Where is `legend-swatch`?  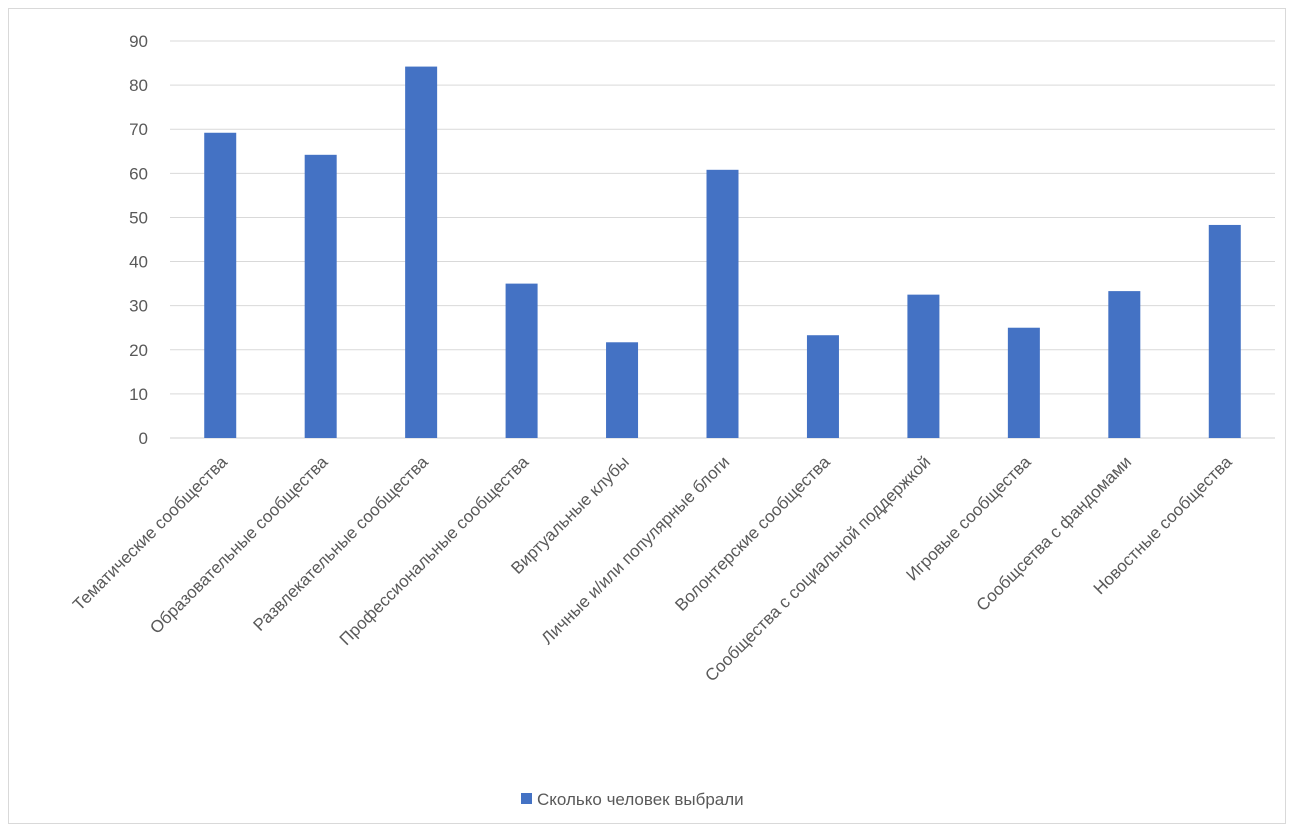
legend-swatch is located at coordinates (526, 798).